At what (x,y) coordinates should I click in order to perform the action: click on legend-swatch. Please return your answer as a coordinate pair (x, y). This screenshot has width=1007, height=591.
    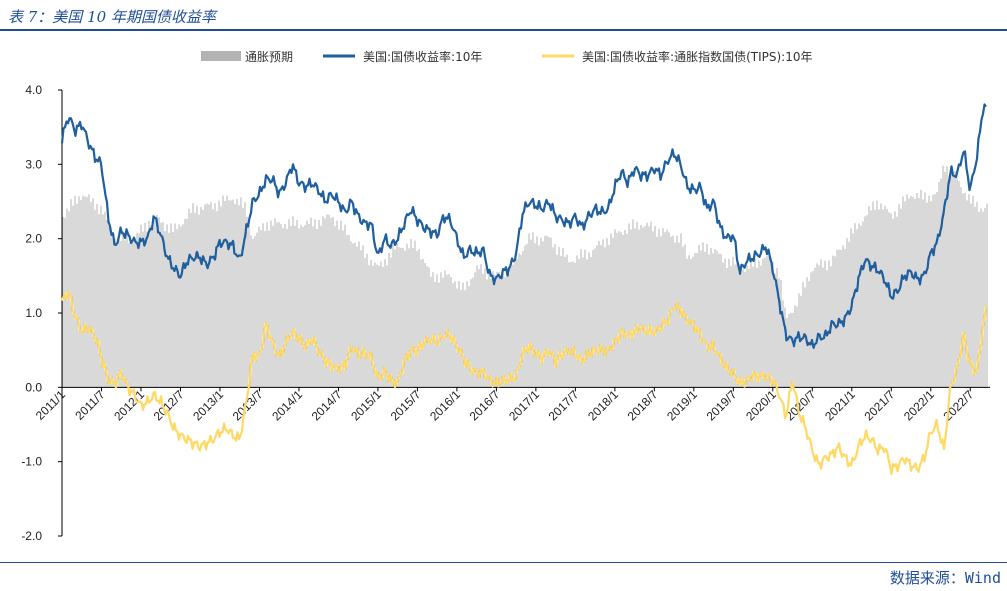
    Looking at the image, I should click on (221, 56).